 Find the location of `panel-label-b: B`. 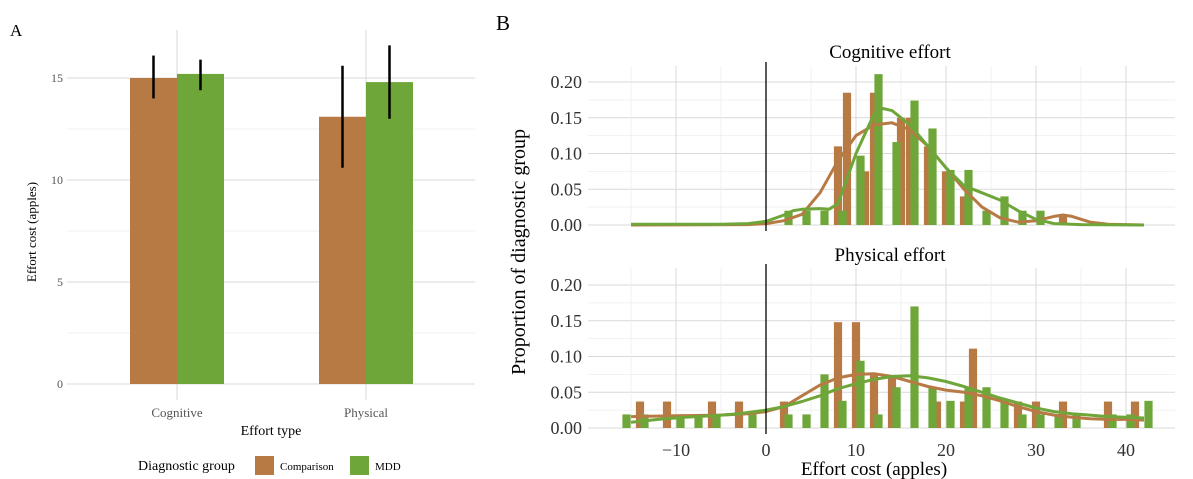

panel-label-b: B is located at coordinates (503, 23).